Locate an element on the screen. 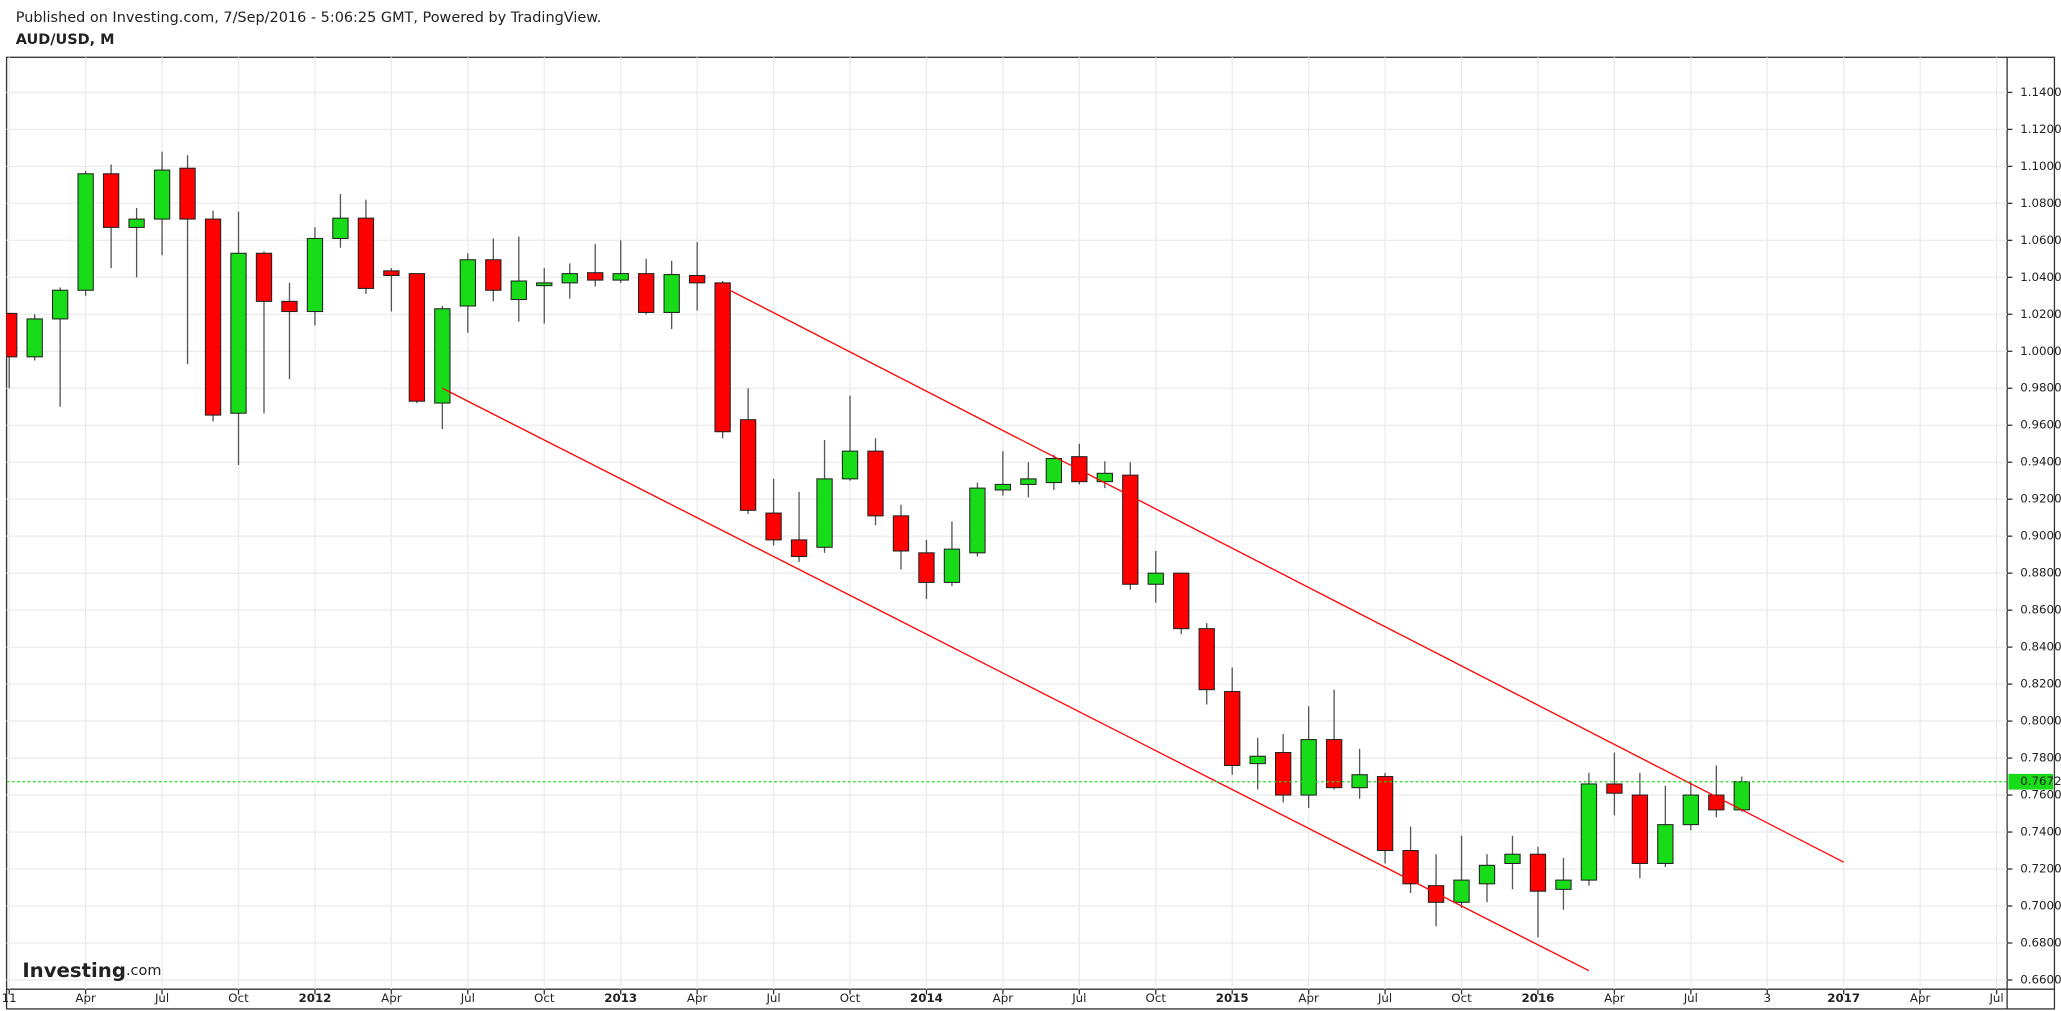 The width and height of the screenshot is (2061, 1011). y-tick-label: 0.6800 is located at coordinates (2040, 942).